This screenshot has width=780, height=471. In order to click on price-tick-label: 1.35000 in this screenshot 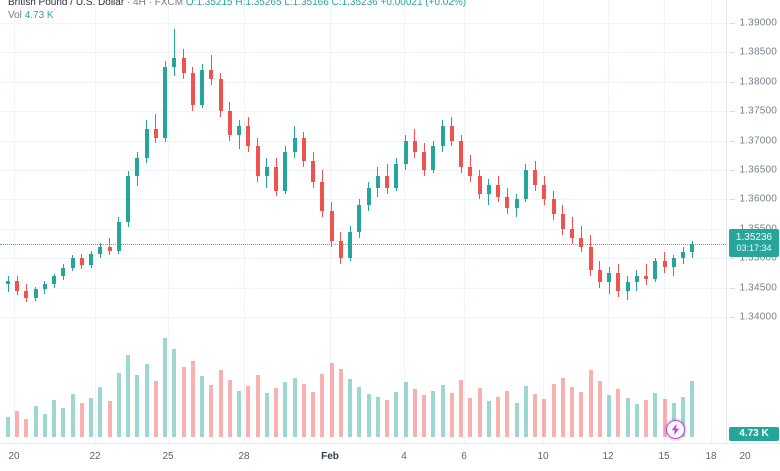, I will do `click(758, 258)`.